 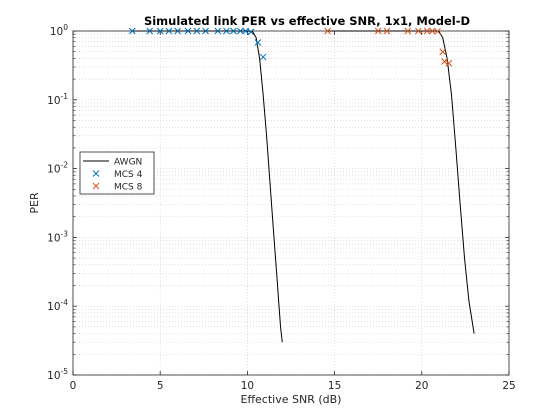 What do you see at coordinates (59, 30) in the screenshot?
I see `y-tick-label: 10⁰` at bounding box center [59, 30].